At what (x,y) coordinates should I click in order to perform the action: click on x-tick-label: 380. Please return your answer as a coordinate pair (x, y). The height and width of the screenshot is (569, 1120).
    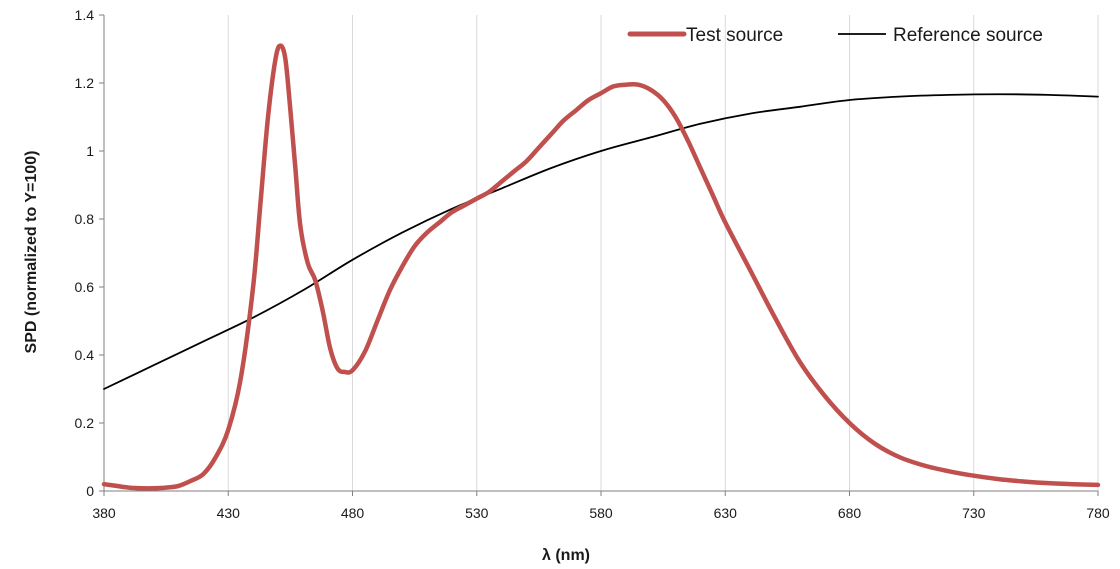
    Looking at the image, I should click on (104, 513).